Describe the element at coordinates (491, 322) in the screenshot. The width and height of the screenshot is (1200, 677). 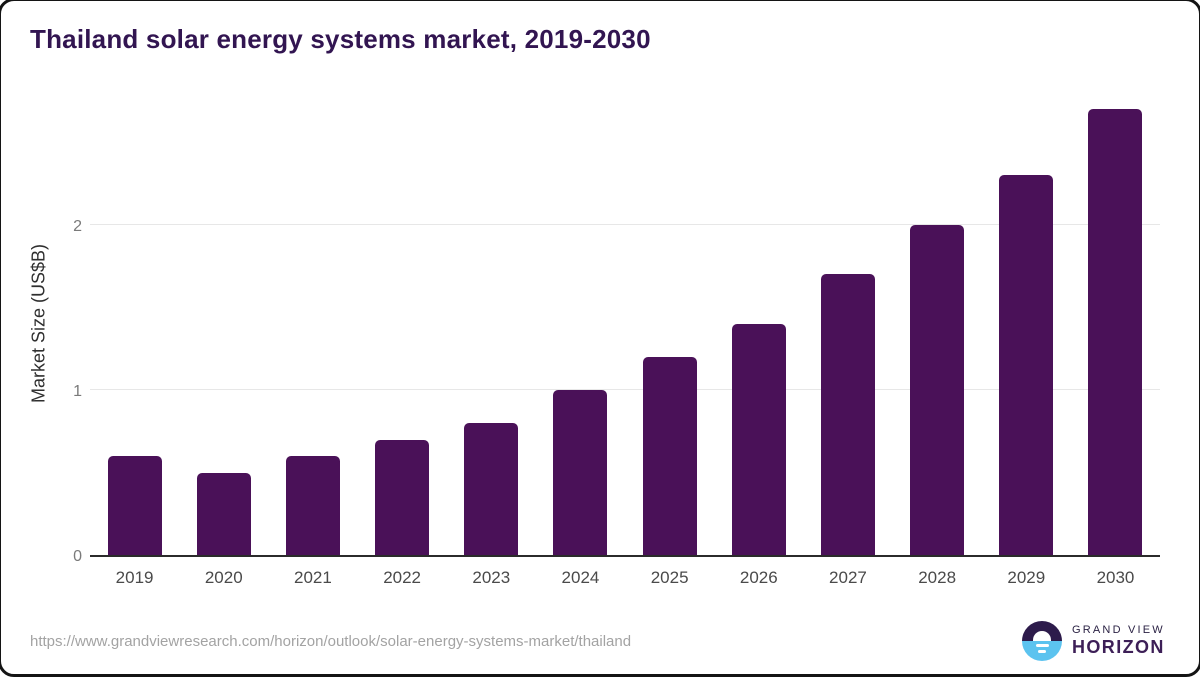
I see `bar-slot-2023` at that location.